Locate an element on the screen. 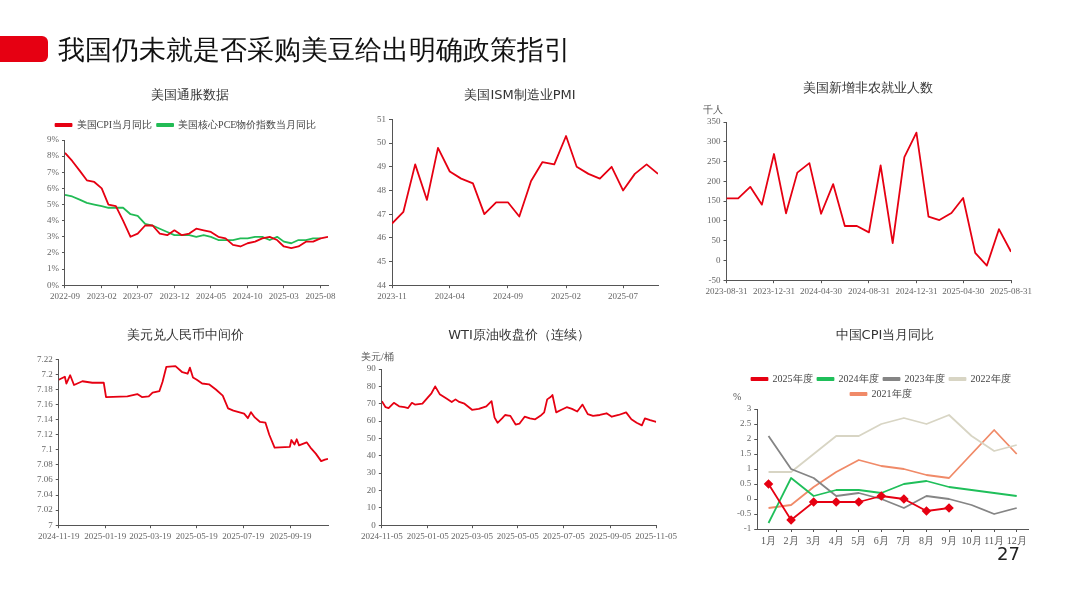 This screenshot has width=1080, height=608. y-tick-label: 2 is located at coordinates (749, 438).